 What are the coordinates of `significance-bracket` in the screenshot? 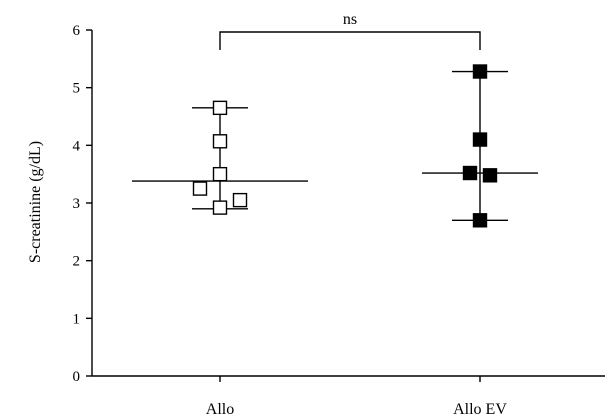 It's located at (350, 40).